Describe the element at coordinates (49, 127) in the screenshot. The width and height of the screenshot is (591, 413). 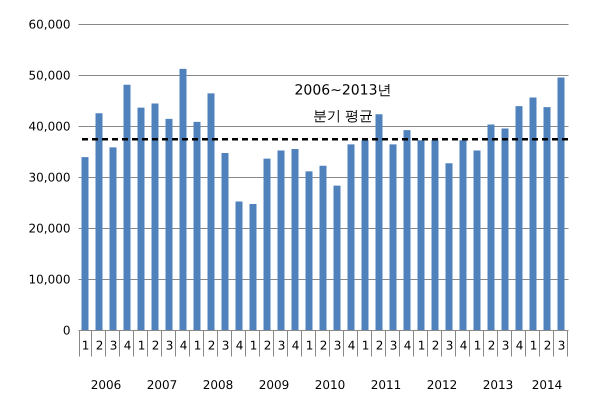
I see `y-tick-label: 40,000` at that location.